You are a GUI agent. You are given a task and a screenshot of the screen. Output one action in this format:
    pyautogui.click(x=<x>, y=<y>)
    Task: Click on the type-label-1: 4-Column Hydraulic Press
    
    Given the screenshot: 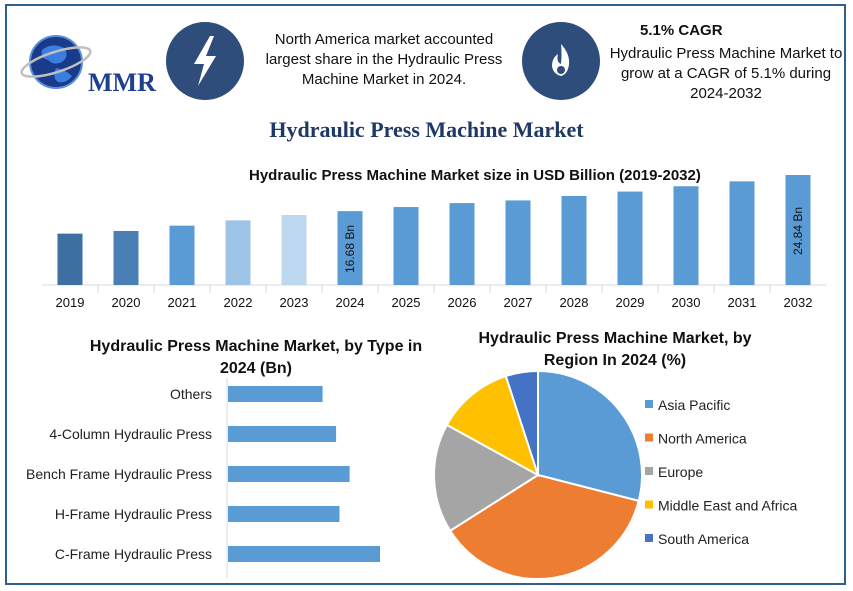 What is the action you would take?
    pyautogui.click(x=130, y=434)
    